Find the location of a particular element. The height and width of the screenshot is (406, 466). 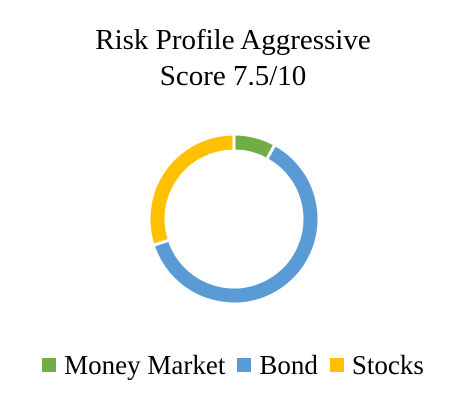

legend-swatch-stocks is located at coordinates (336, 365).